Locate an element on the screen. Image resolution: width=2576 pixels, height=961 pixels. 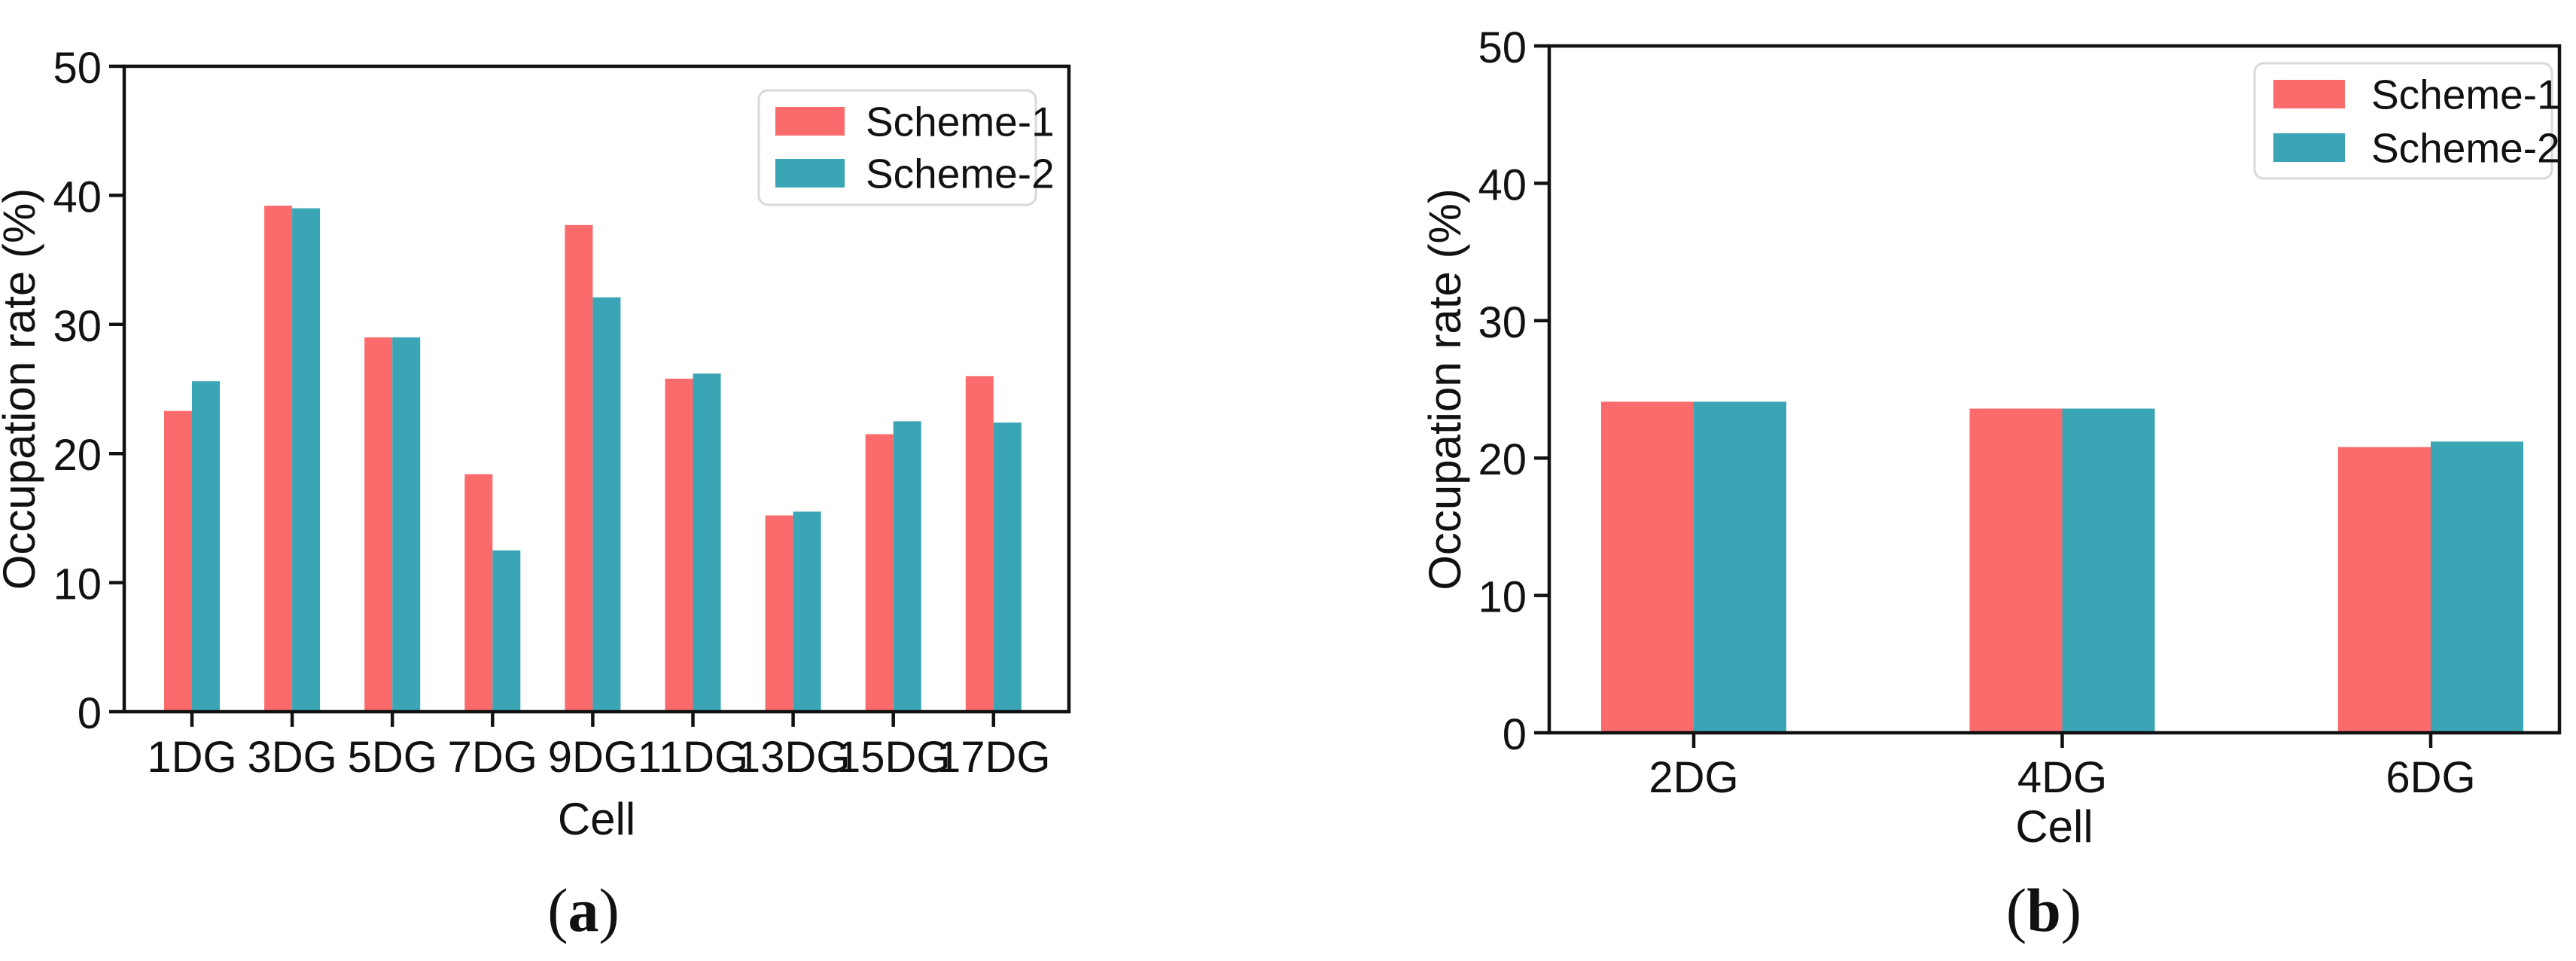
bar-scheme-2-1dg is located at coordinates (206, 547).